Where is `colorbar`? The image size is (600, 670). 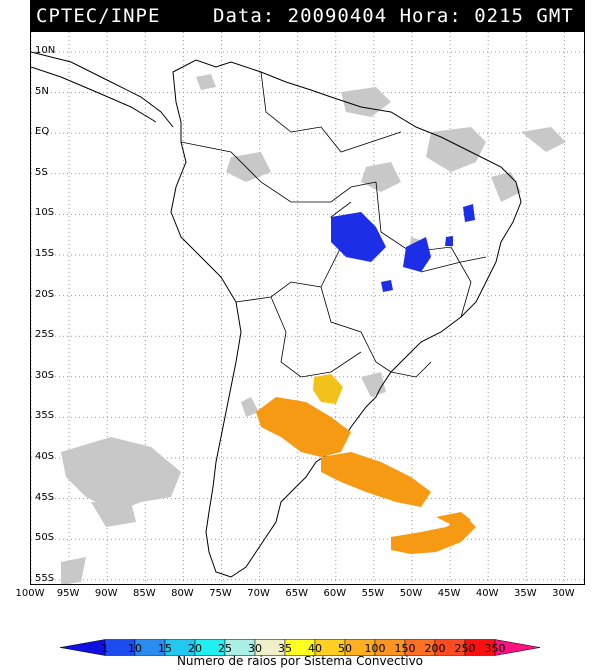 colorbar is located at coordinates (300, 647).